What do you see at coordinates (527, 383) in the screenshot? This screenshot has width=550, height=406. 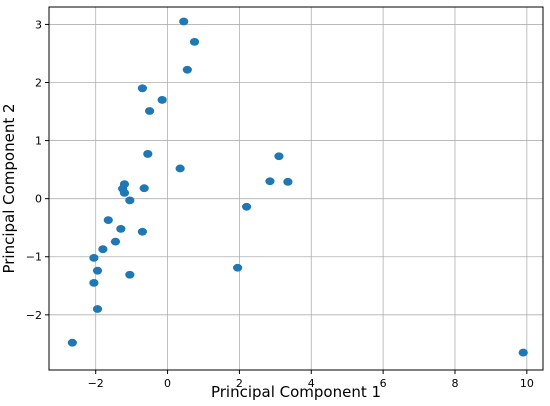 I see `x-tick-label: 10` at bounding box center [527, 383].